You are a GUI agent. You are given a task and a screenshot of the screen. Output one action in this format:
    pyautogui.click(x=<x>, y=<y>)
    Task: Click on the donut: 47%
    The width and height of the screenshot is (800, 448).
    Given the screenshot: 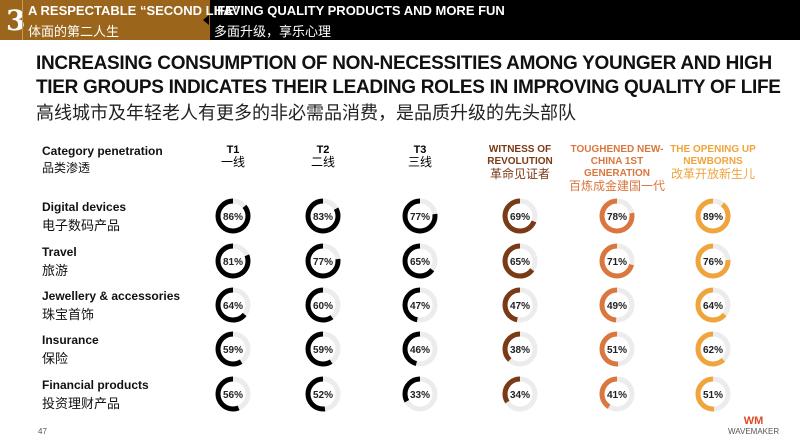 What is the action you would take?
    pyautogui.click(x=520, y=305)
    